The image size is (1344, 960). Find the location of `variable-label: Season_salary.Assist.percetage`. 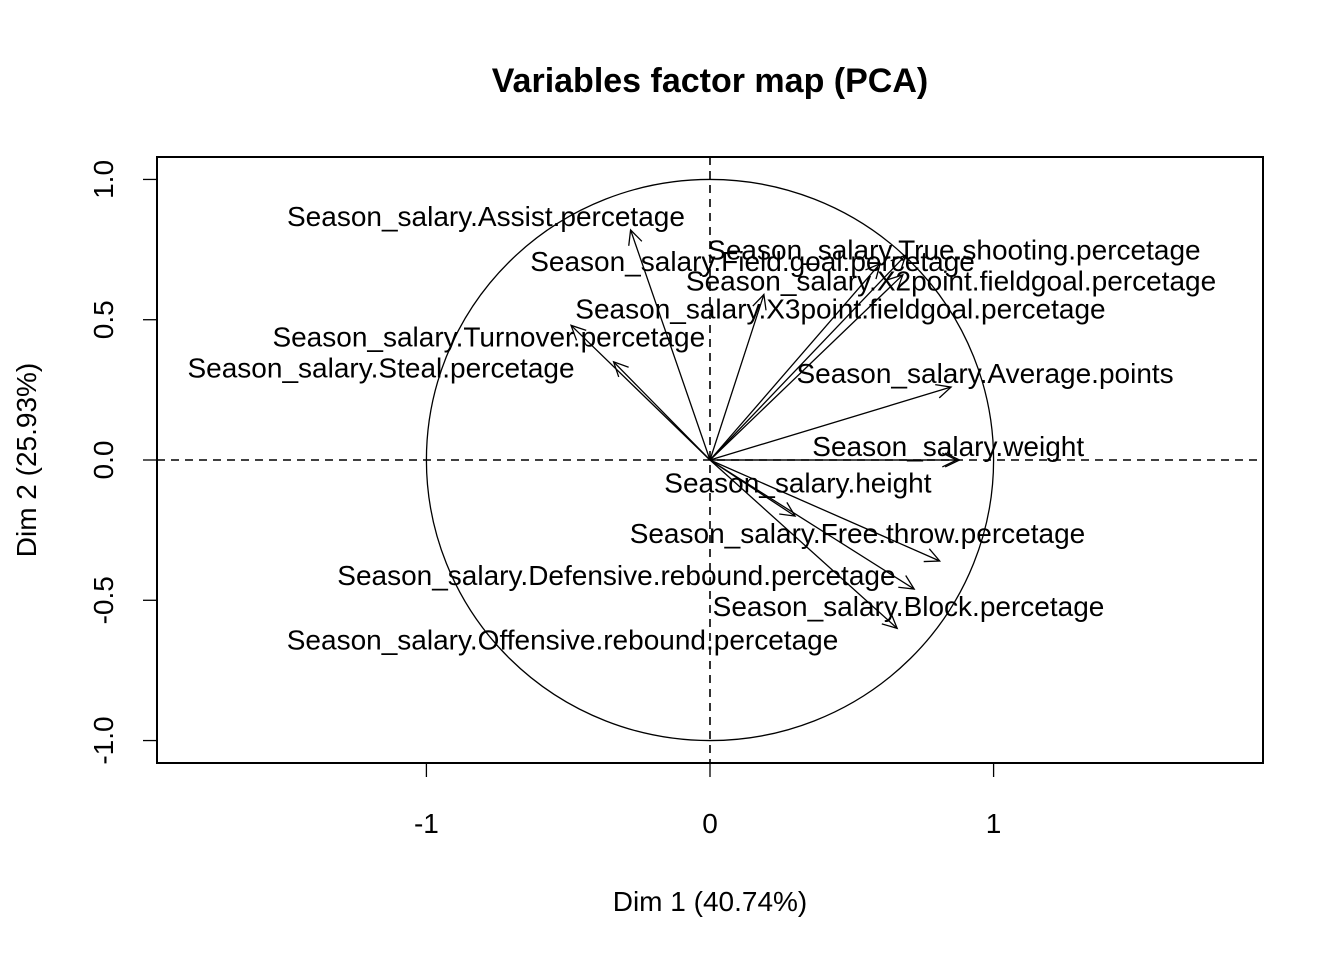

variable-label: Season_salary.Assist.percetage is located at coordinates (486, 216).